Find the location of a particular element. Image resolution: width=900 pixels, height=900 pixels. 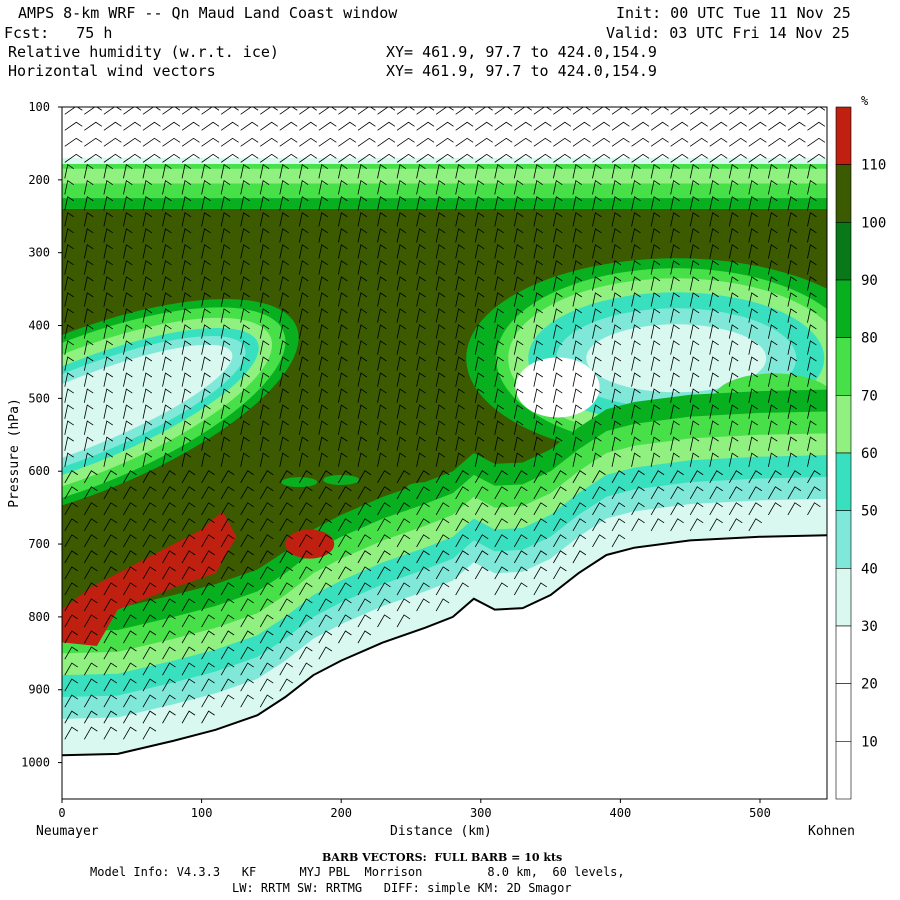

y-tick-label: 400 is located at coordinates (39, 326).